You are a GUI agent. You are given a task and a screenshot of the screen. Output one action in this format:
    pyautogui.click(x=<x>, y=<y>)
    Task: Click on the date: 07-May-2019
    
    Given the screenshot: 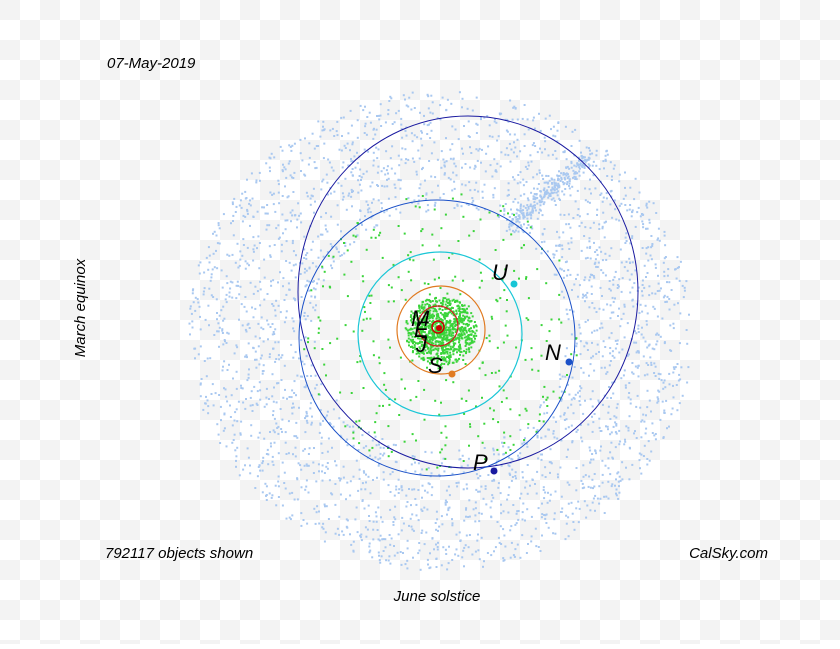 What is the action you would take?
    pyautogui.click(x=151, y=63)
    